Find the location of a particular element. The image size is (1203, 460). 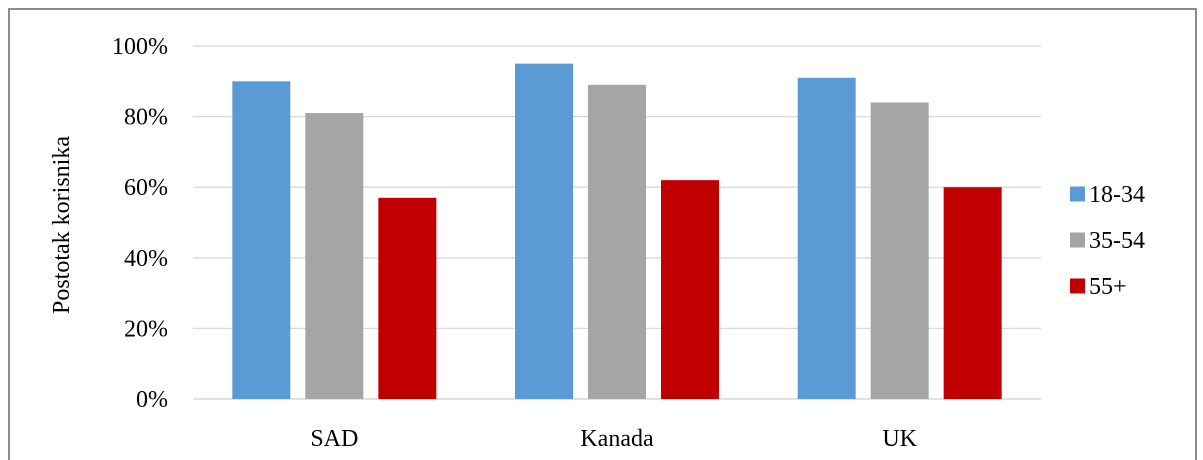

y-tick-label: 40% is located at coordinates (146, 259).